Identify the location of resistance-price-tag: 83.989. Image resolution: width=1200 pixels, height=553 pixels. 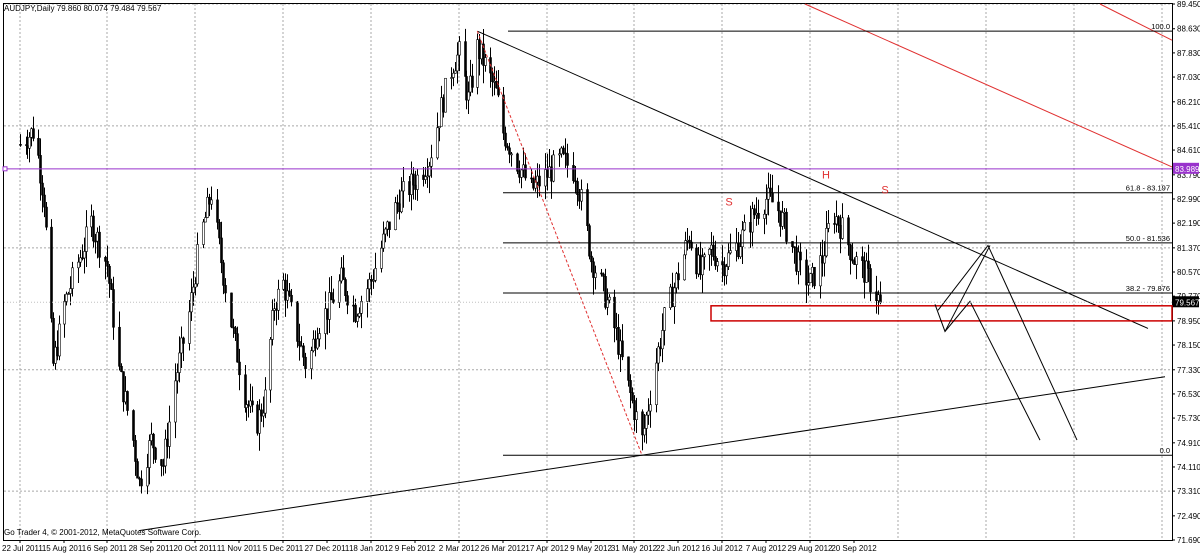
(1186, 168).